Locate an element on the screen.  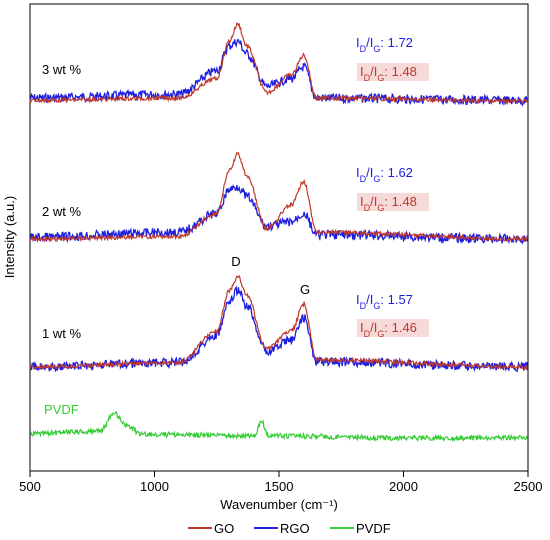
legend-label-rgo: RGO is located at coordinates (295, 528).